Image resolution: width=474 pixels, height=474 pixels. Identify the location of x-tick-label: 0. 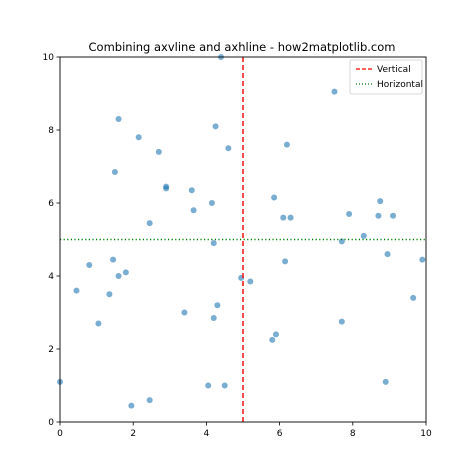
(60, 434).